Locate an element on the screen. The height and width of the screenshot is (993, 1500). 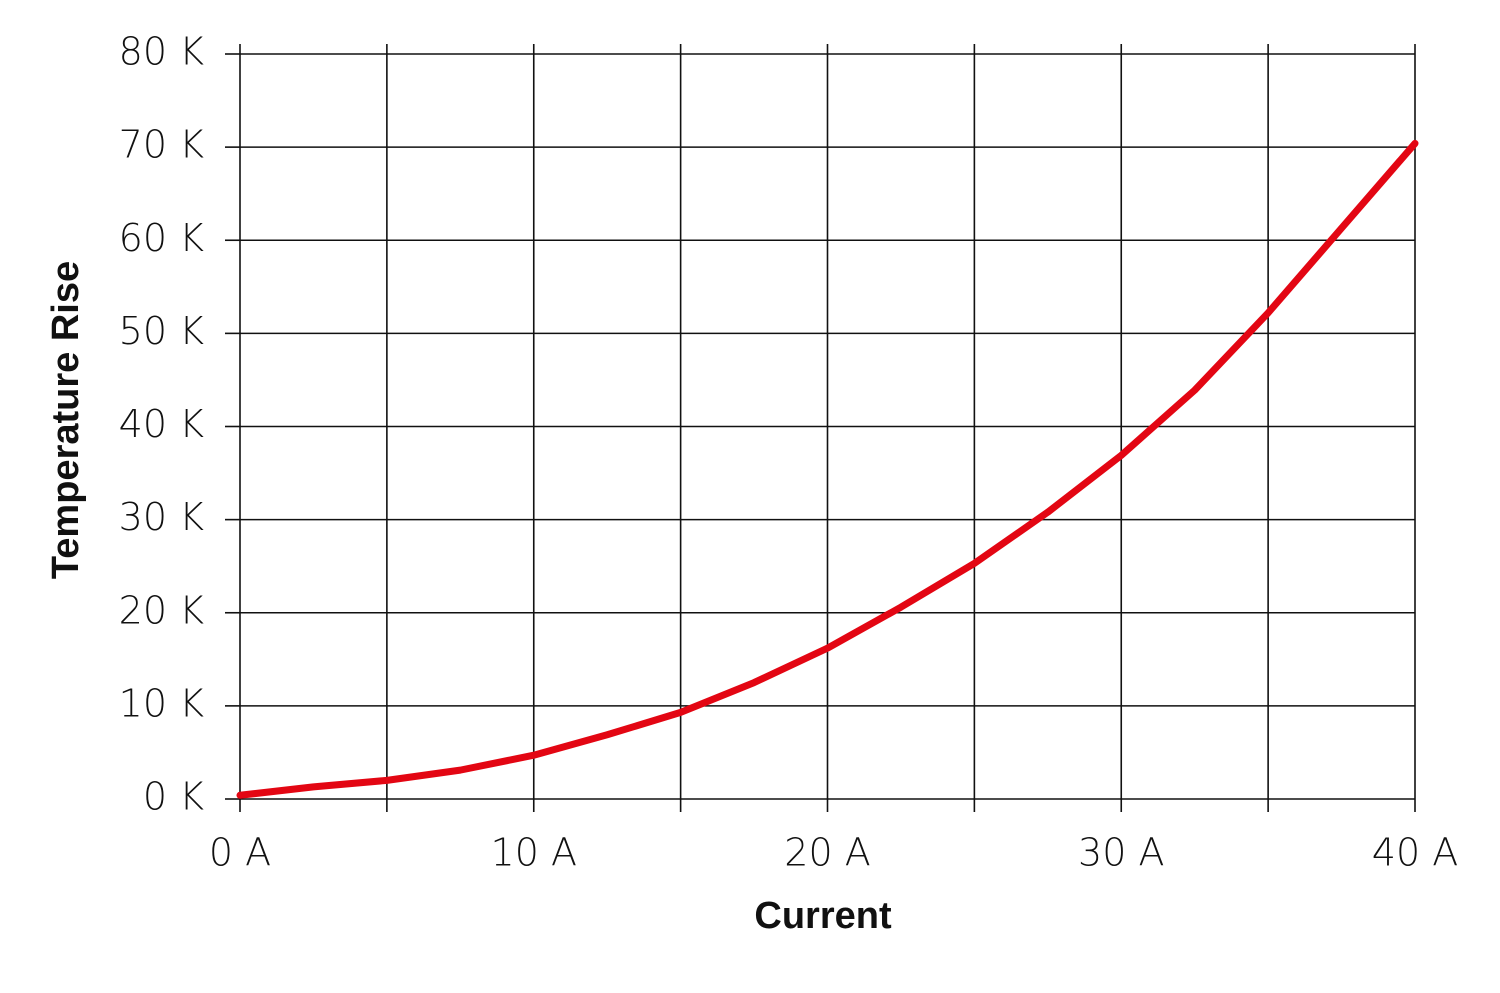
y-tick-label: 0 K is located at coordinates (173, 797).